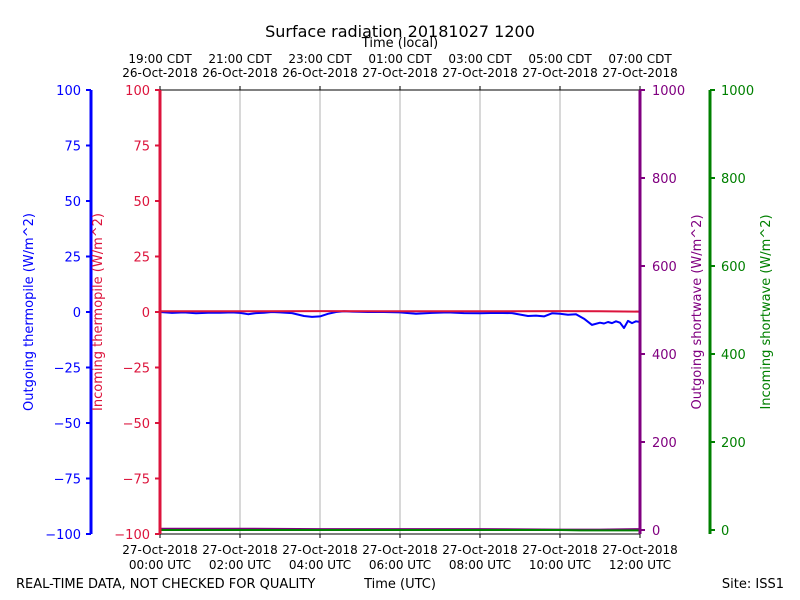 The width and height of the screenshot is (800, 600). What do you see at coordinates (141, 258) in the screenshot?
I see `incoming-thermopile-tick-label: 25` at bounding box center [141, 258].